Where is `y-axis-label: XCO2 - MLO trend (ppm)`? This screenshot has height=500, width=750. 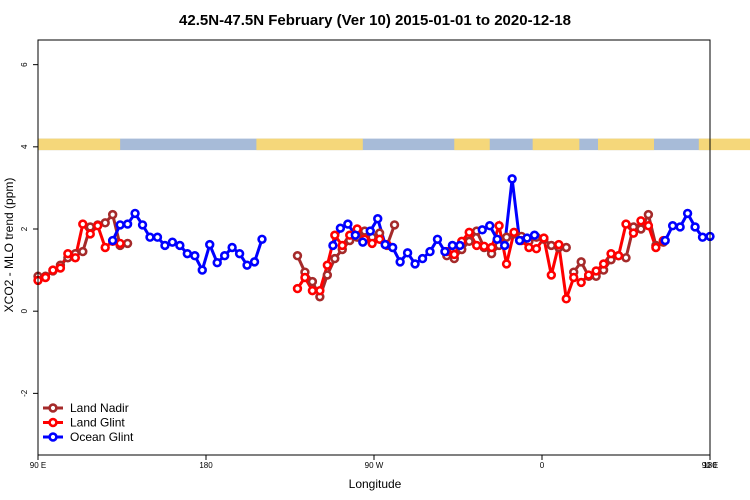
y-axis-label: XCO2 - MLO trend (ppm) is located at coordinates (9, 245).